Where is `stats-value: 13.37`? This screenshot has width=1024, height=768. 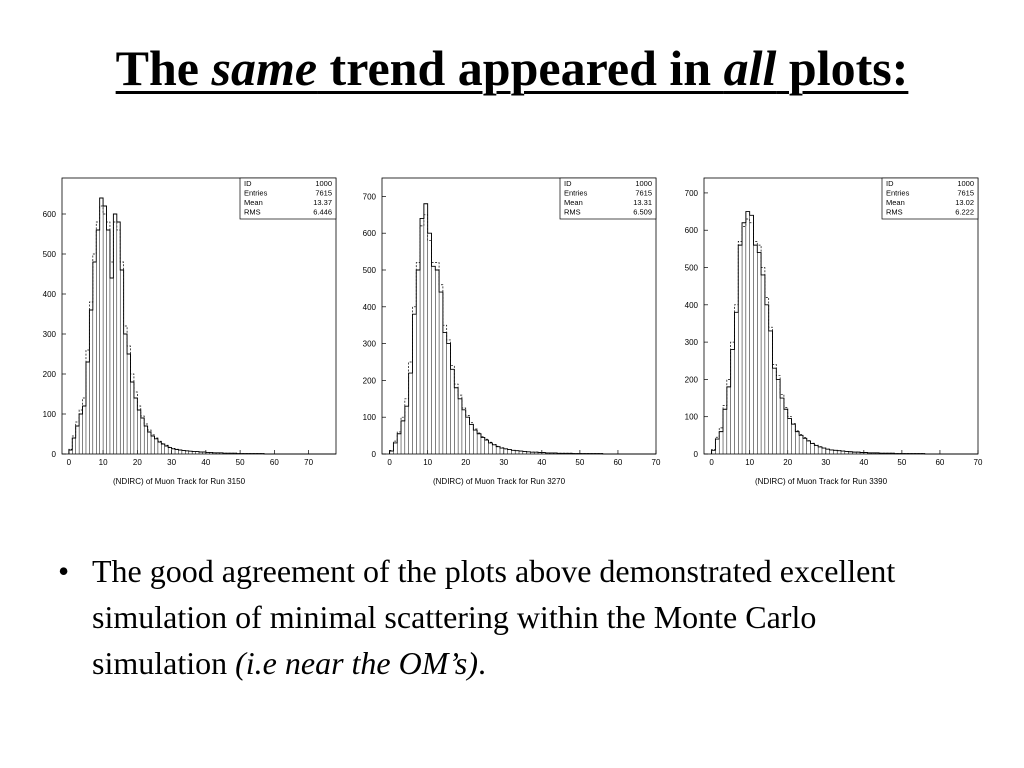
stats-value: 13.37 is located at coordinates (322, 202).